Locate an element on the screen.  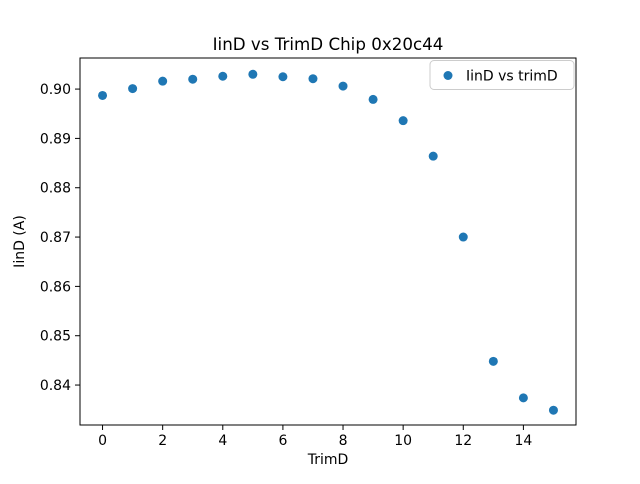
x-tick-label: 12 is located at coordinates (463, 441).